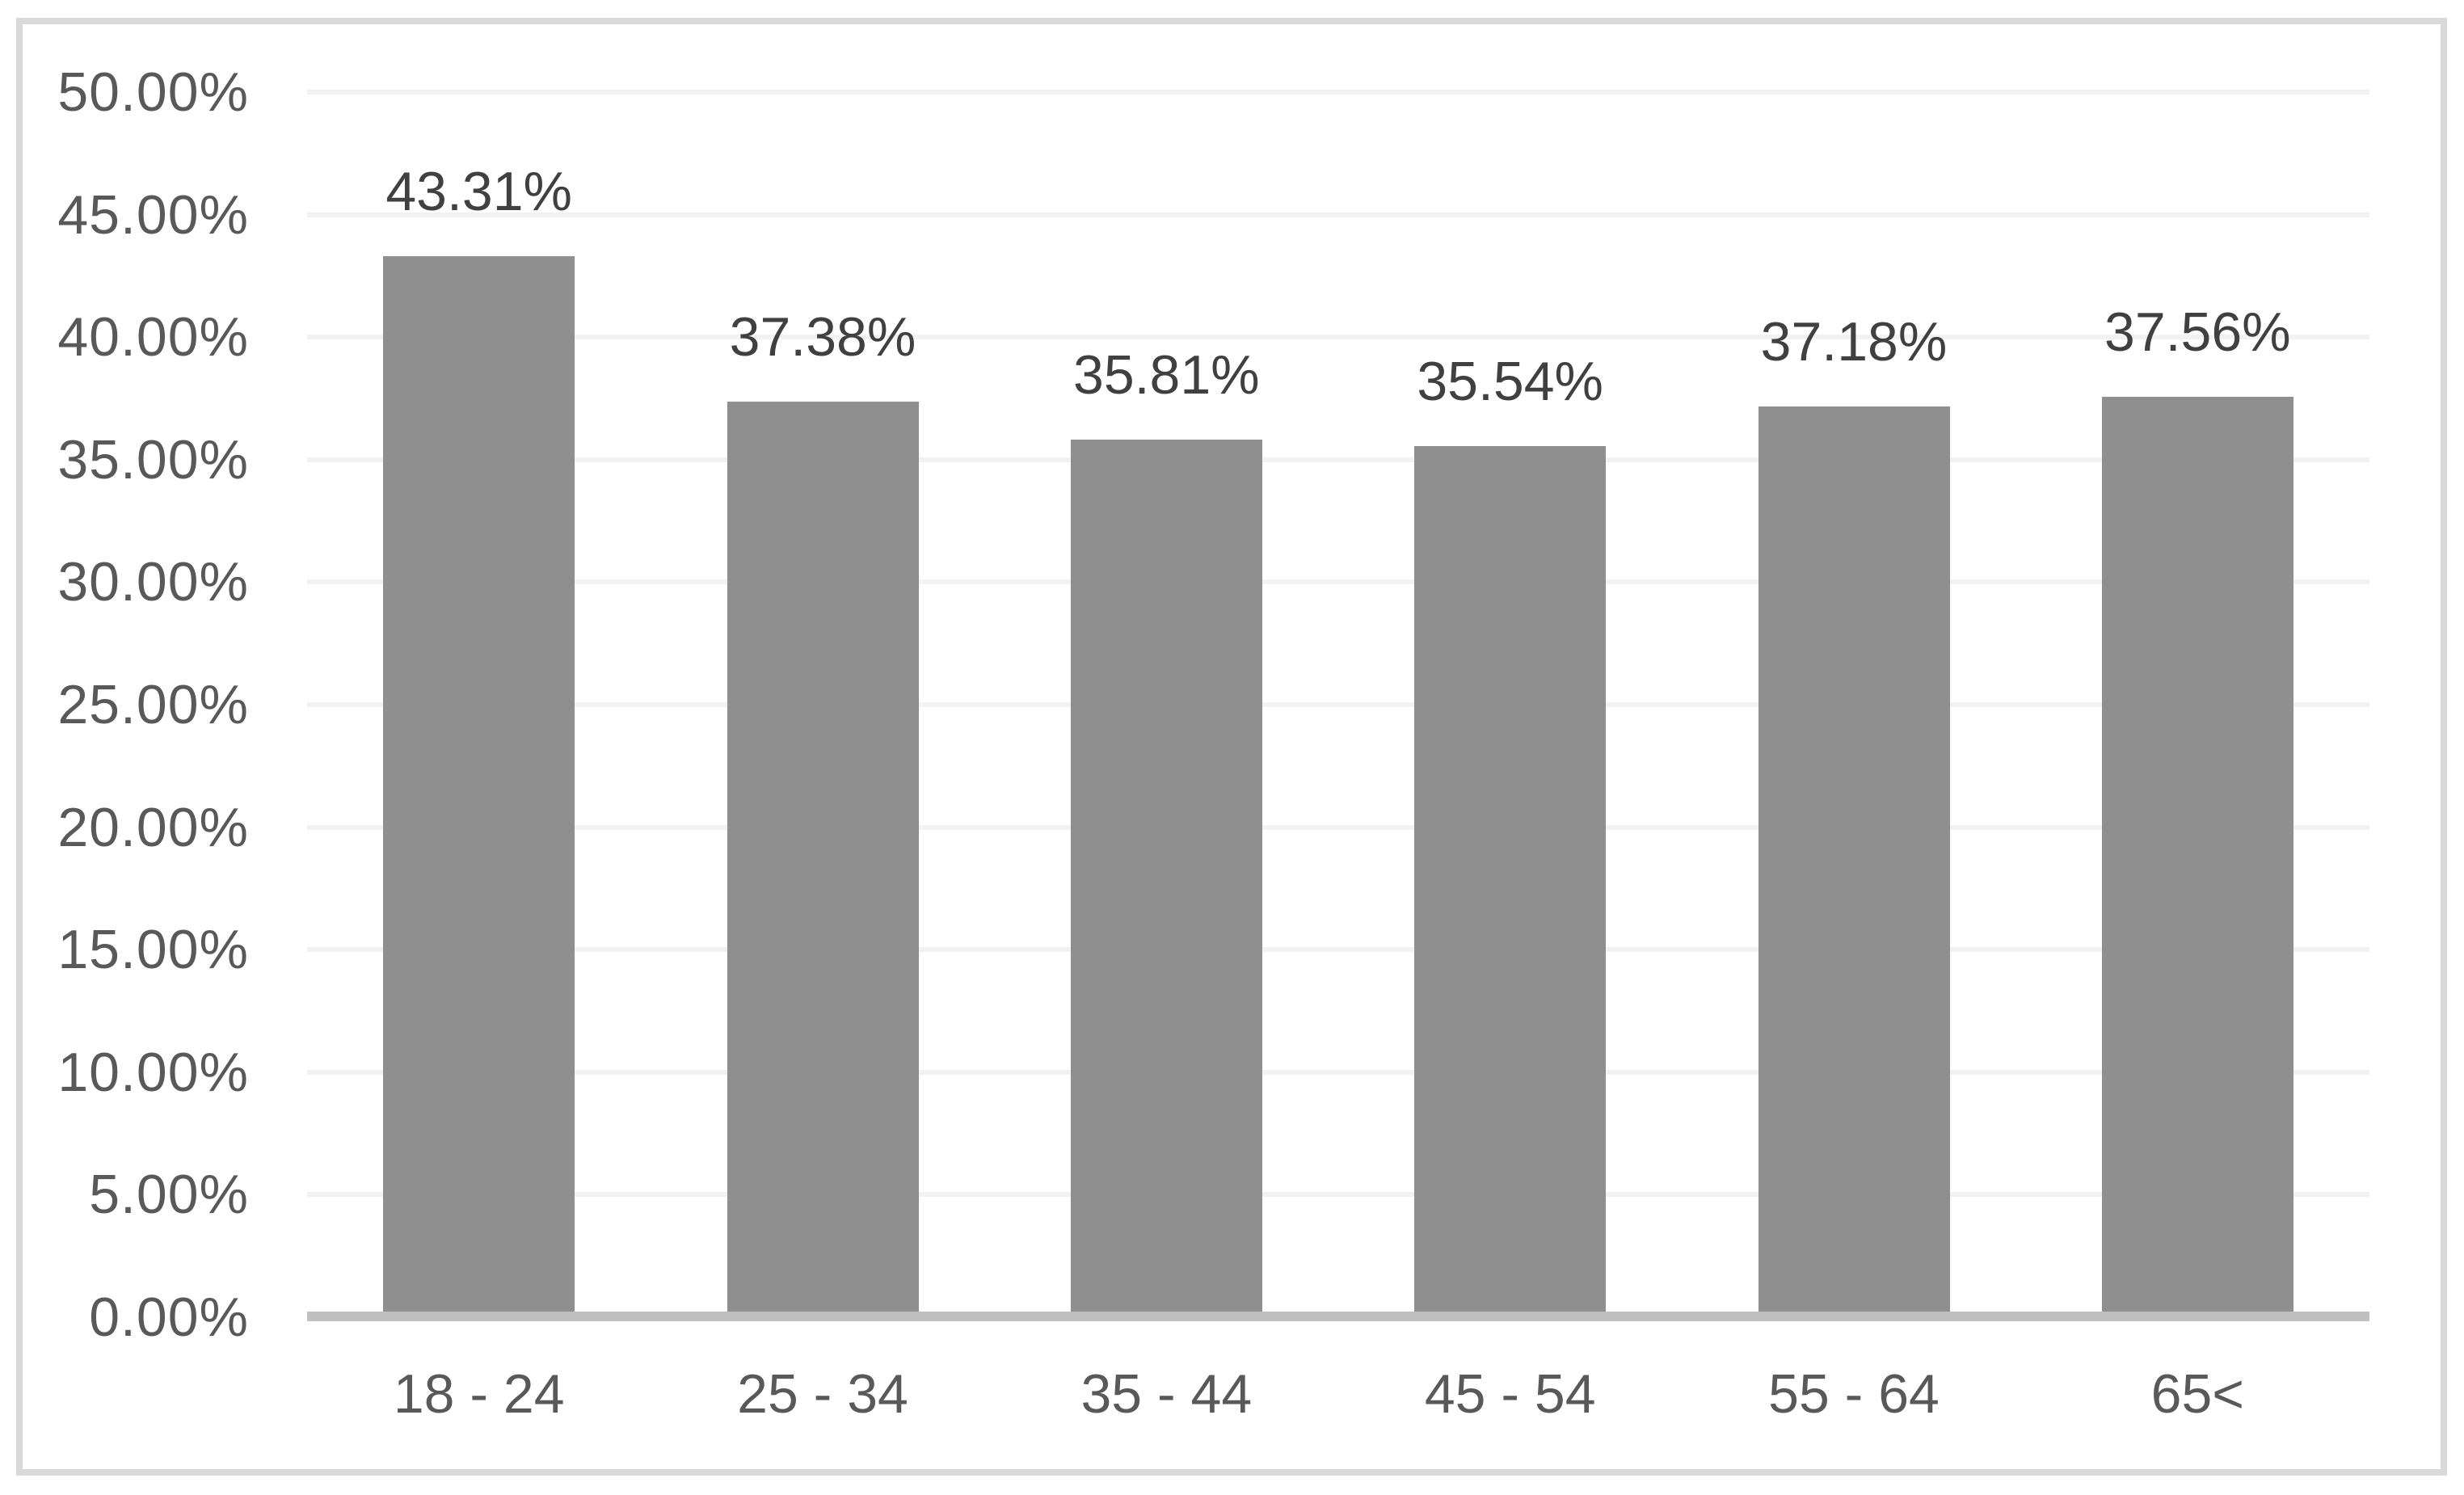 The height and width of the screenshot is (1495, 2464). Describe the element at coordinates (153, 1072) in the screenshot. I see `y-axis-tick-label: 10.00%` at that location.